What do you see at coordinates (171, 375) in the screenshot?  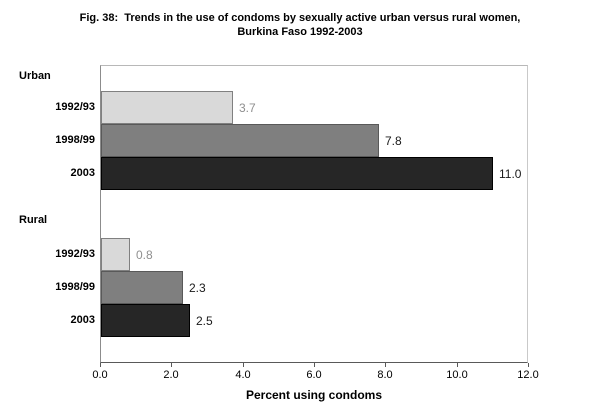 I see `x-axis-tick-label-2.0: 2.0` at bounding box center [171, 375].